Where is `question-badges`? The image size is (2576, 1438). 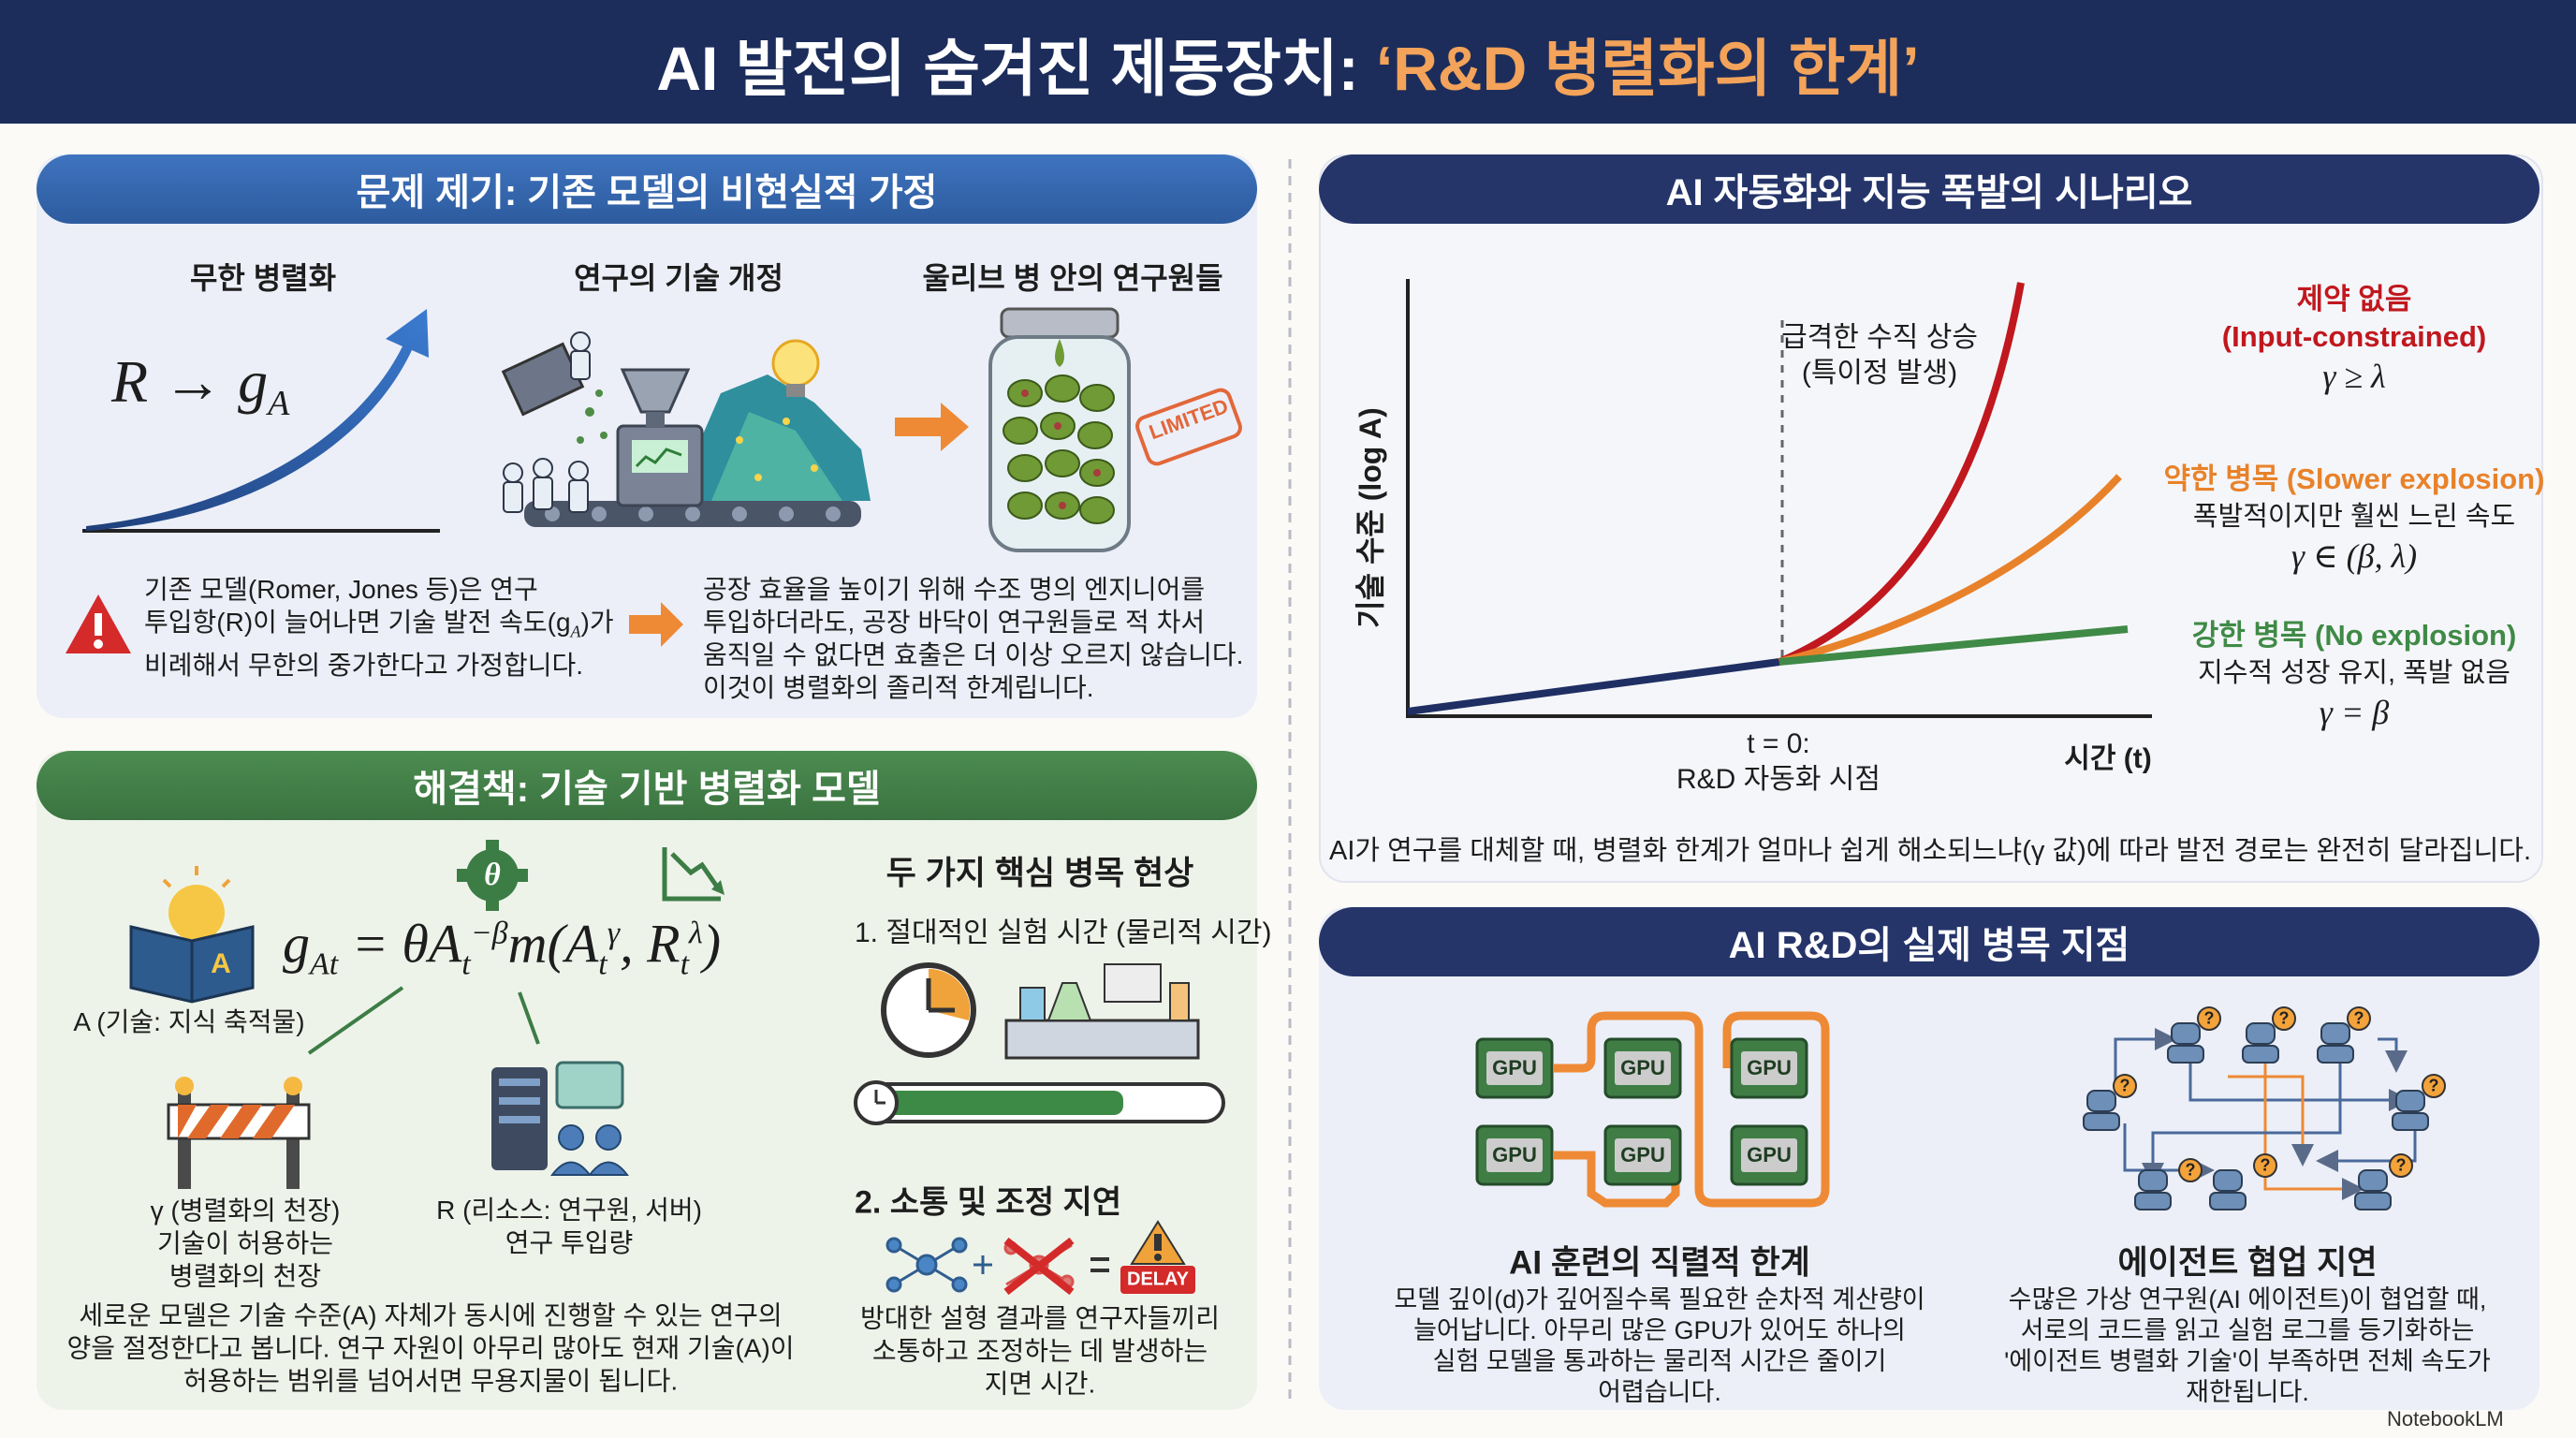 question-badges is located at coordinates (2279, 1094).